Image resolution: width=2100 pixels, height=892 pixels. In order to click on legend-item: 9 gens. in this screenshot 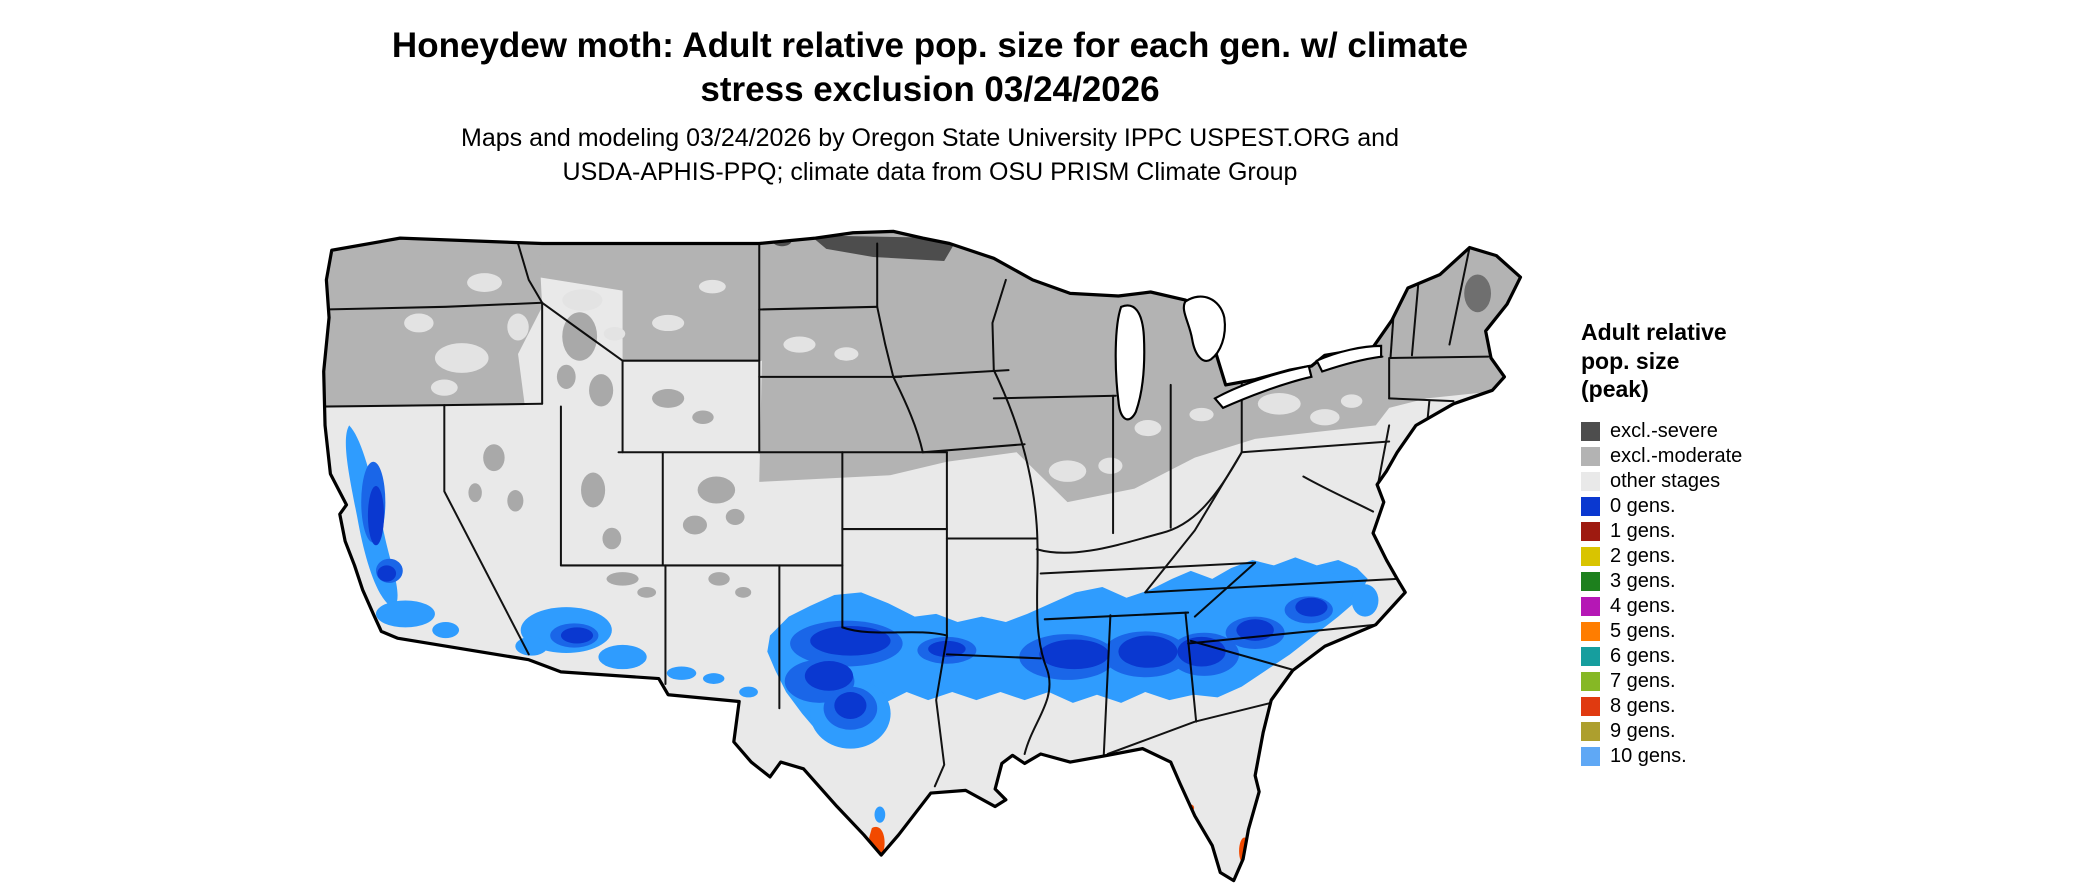, I will do `click(1721, 731)`.